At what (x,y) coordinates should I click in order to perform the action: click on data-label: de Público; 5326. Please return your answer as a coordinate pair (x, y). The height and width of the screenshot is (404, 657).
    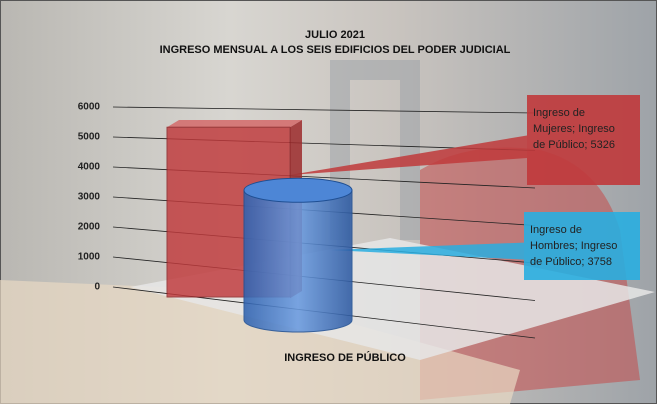
    Looking at the image, I should click on (574, 145).